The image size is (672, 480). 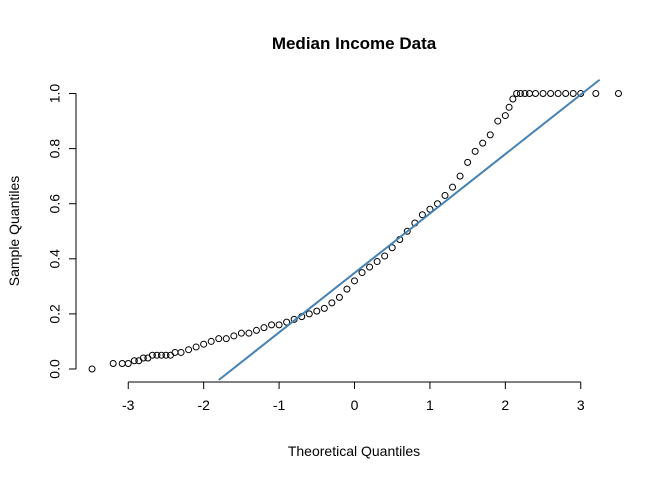 I want to click on x-axis-label: Theoretical Quantiles, so click(x=354, y=451).